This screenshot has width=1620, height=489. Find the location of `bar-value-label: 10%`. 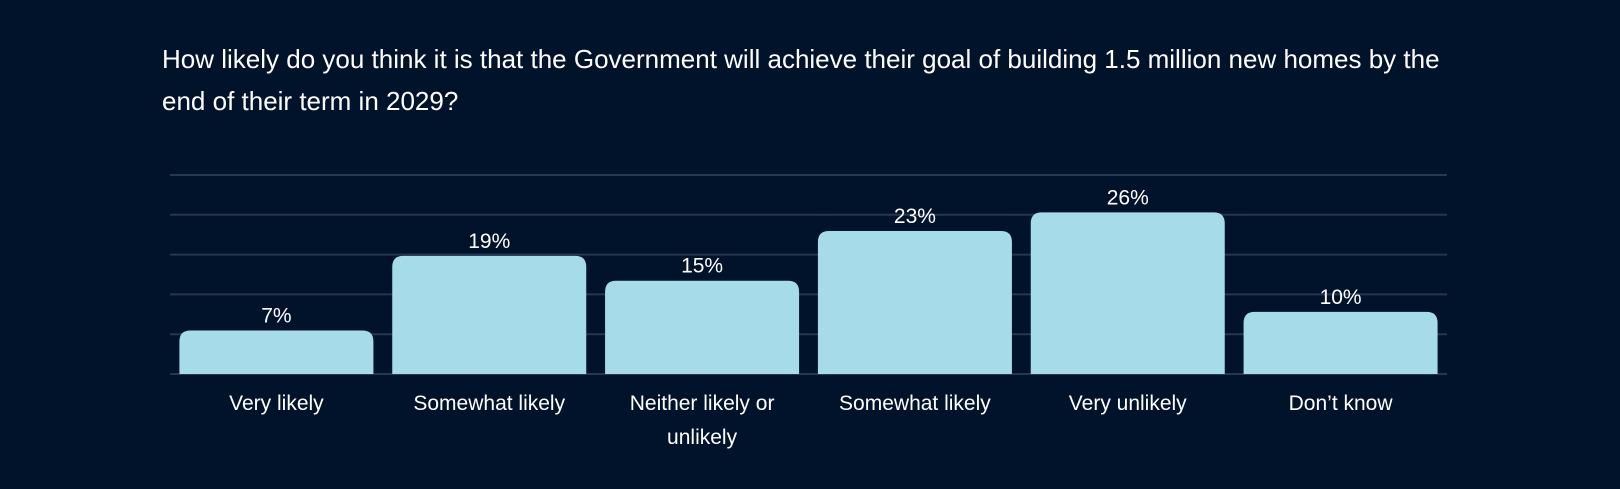

bar-value-label: 10% is located at coordinates (1341, 297).